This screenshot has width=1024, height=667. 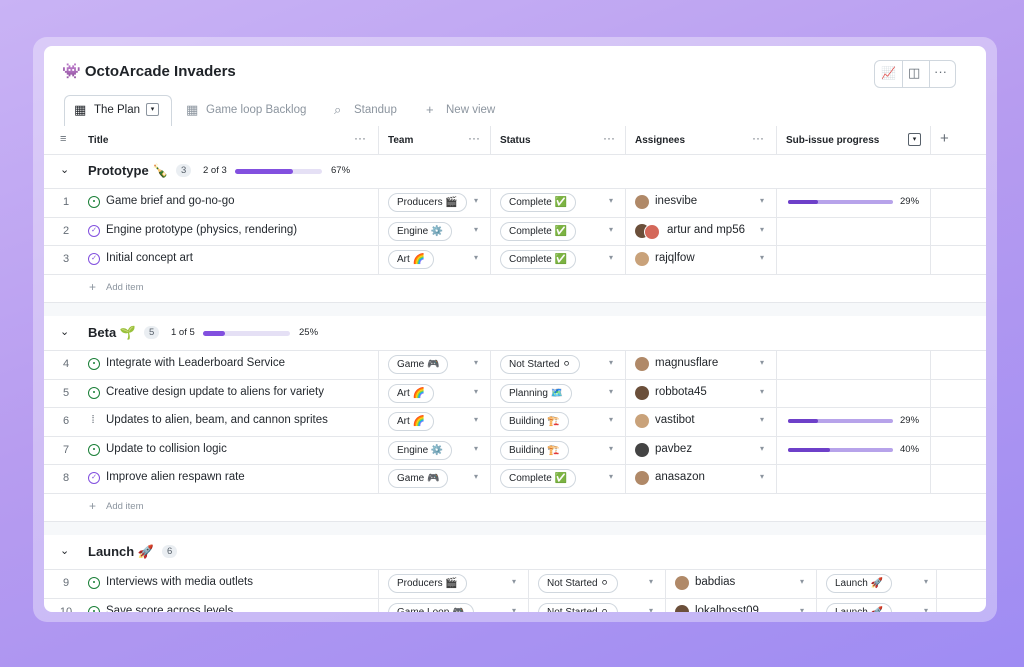 What do you see at coordinates (675, 258) in the screenshot?
I see `assignee: rajqlfow` at bounding box center [675, 258].